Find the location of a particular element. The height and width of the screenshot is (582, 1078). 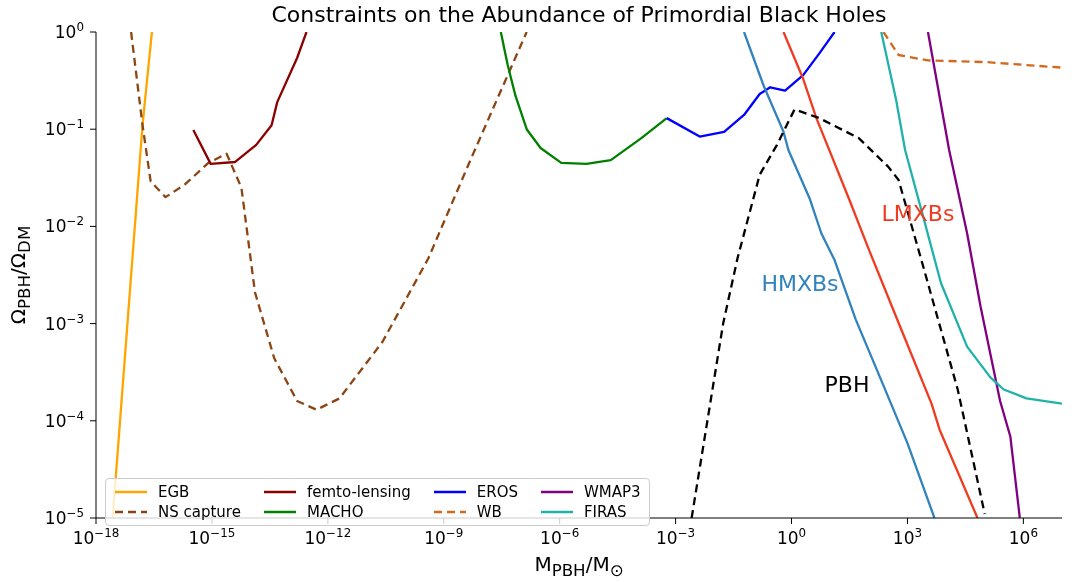

y-tick-label: 10$^{−2}$ is located at coordinates (64, 225).